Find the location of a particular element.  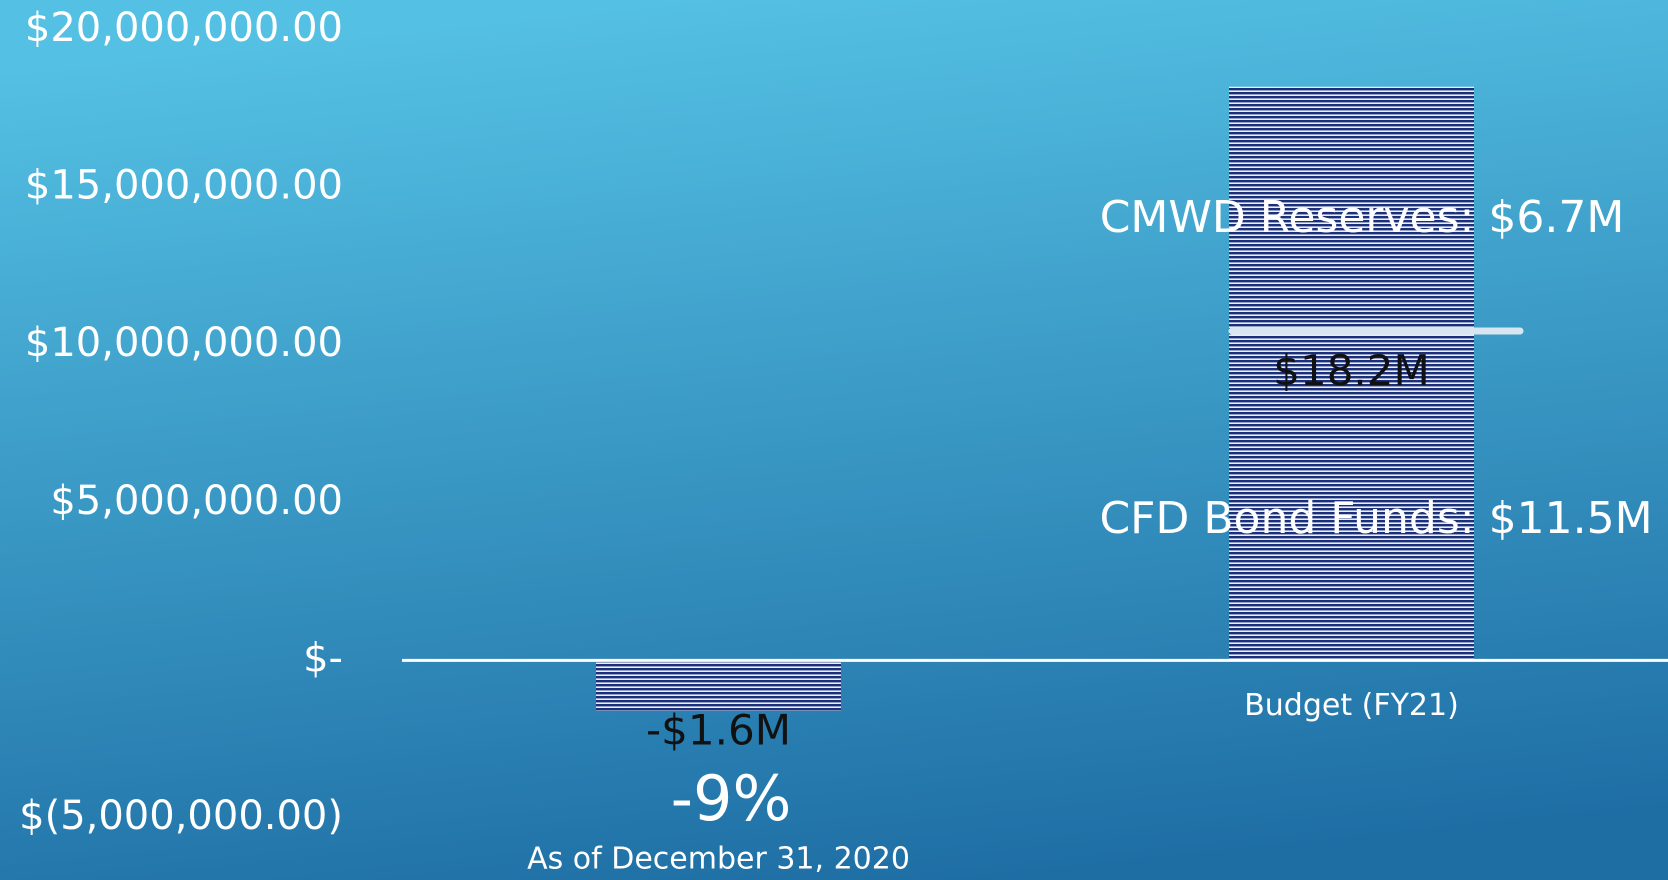

y-tick-label: $10,000,000.00 is located at coordinates (184, 343).